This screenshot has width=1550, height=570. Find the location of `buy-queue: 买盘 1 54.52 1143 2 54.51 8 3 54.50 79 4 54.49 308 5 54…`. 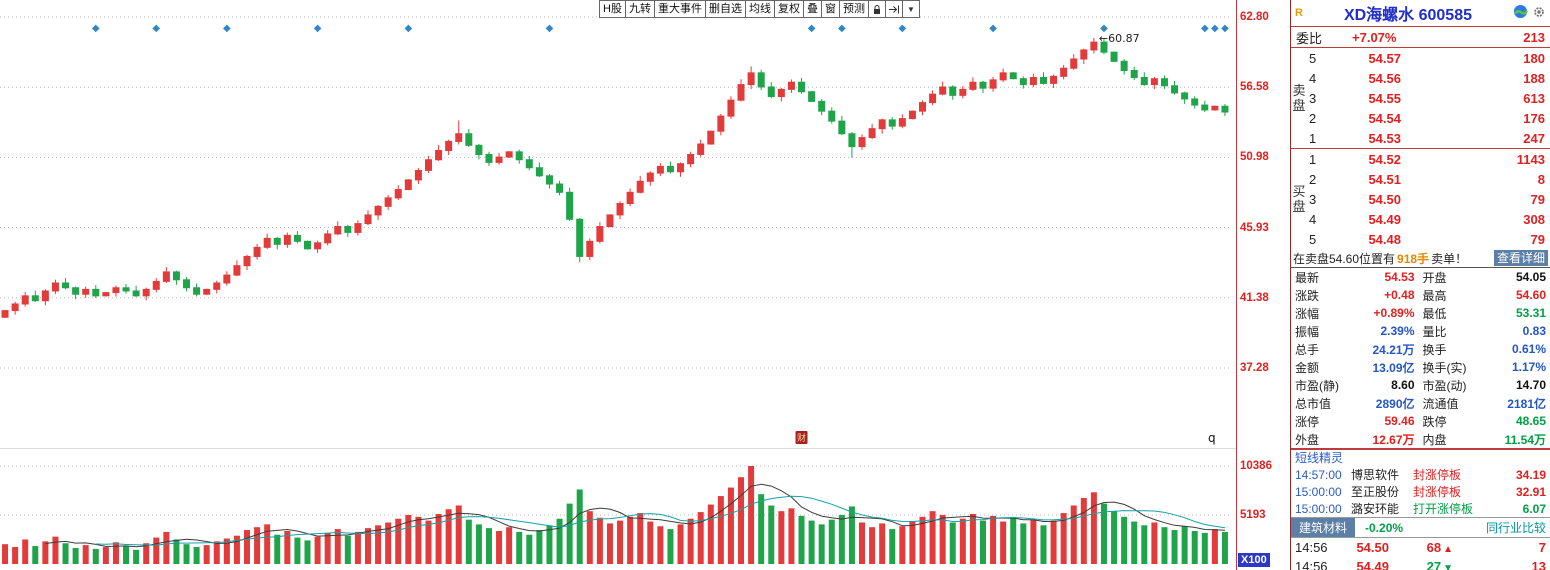

buy-queue: 买盘 1 54.52 1143 2 54.51 8 3 54.50 79 4 54.49 308 5 54… is located at coordinates (1420, 199).